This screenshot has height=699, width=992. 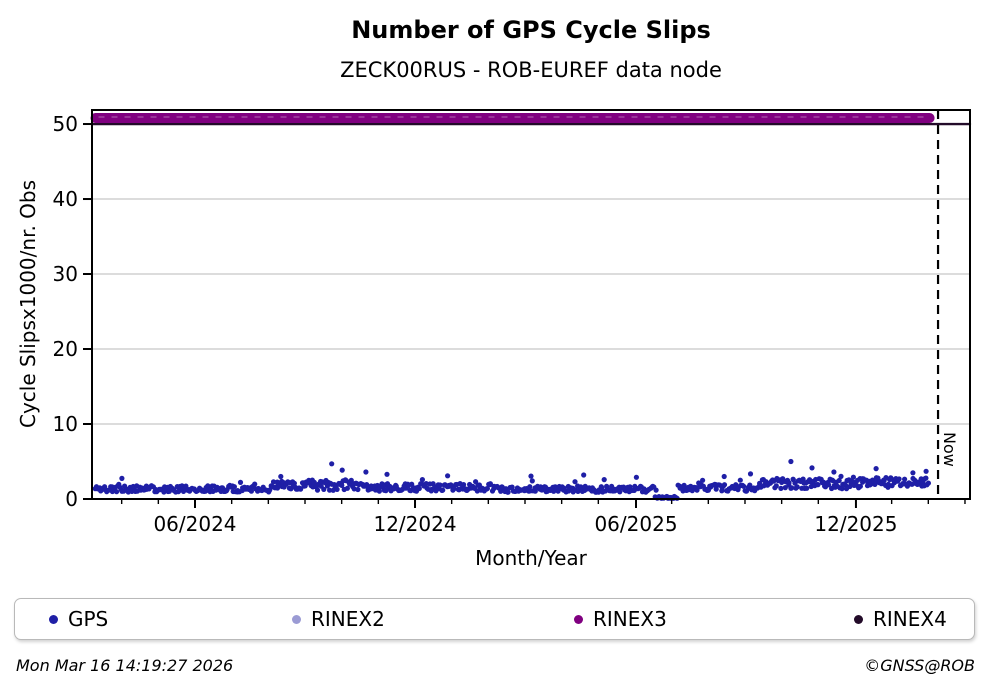 I want to click on x-tick-label: 06/2025, so click(x=635, y=524).